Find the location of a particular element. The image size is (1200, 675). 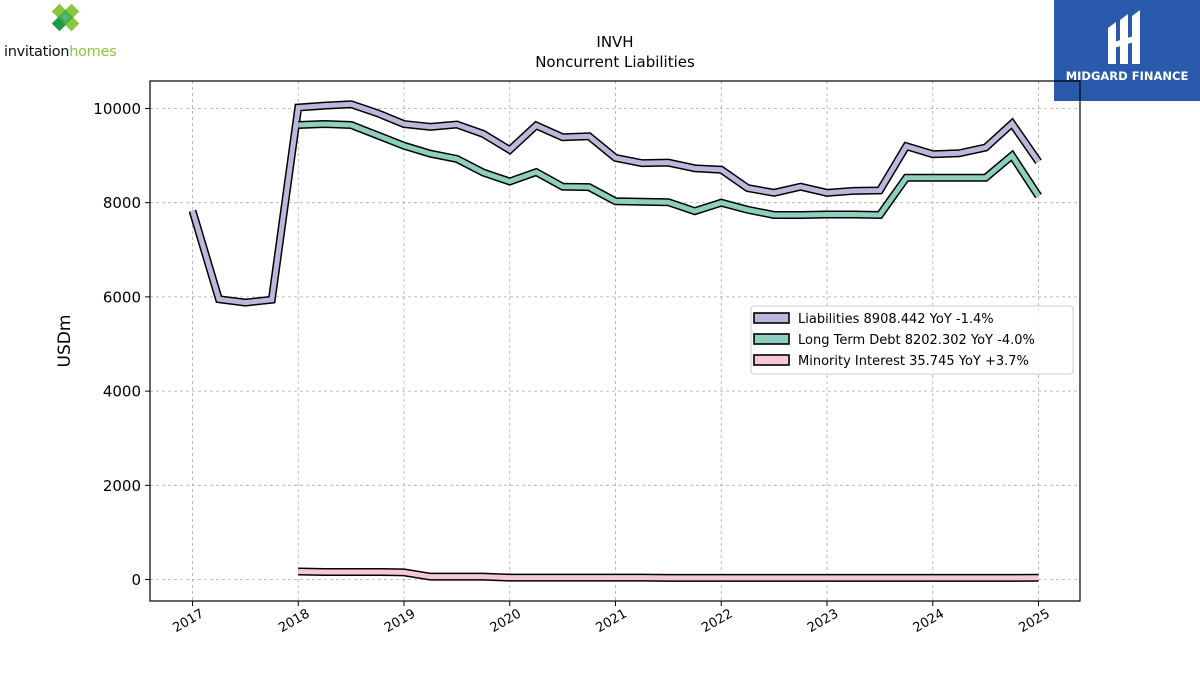

series-long-term-debt is located at coordinates (670, 169).